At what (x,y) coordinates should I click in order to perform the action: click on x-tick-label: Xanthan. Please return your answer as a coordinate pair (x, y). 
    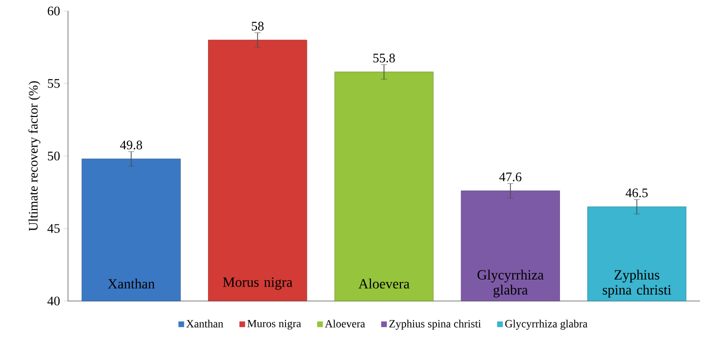
    Looking at the image, I should click on (131, 283).